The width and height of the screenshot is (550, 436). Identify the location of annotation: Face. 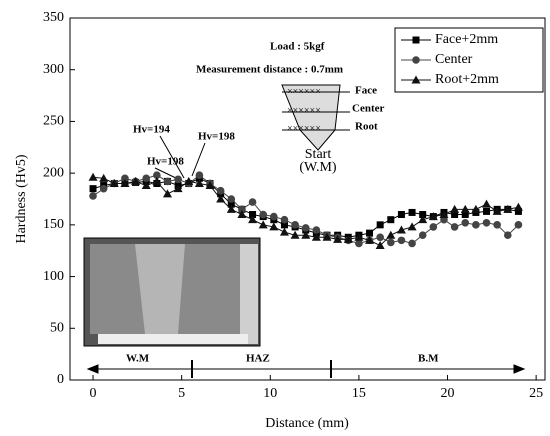
(366, 91).